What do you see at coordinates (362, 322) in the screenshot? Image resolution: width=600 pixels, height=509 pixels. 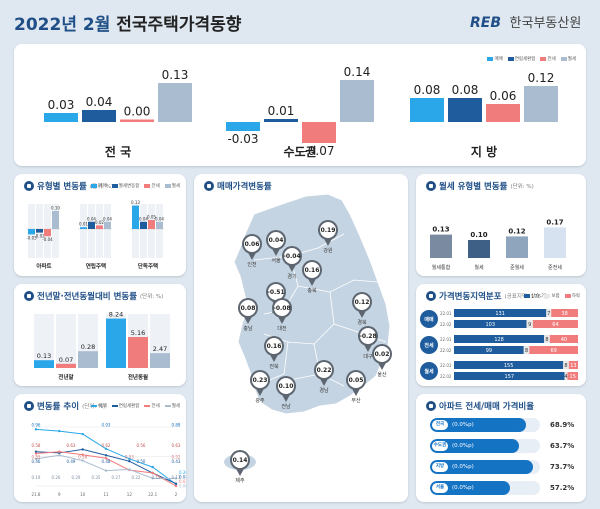 I see `map-region-label: 경북` at bounding box center [362, 322].